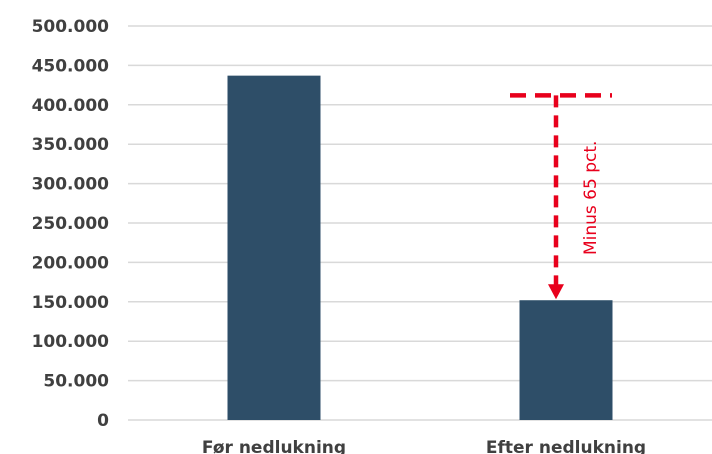 The image size is (712, 454). What do you see at coordinates (566, 446) in the screenshot?
I see `x-category-label: Efter nedlukning` at bounding box center [566, 446].